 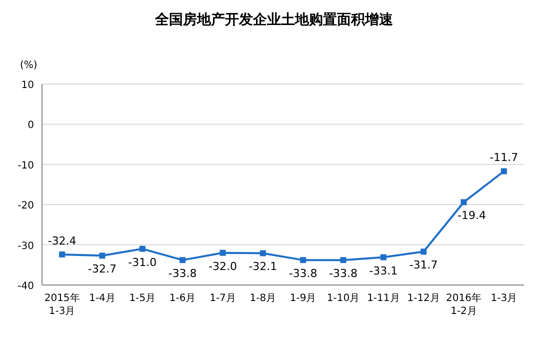 What do you see at coordinates (31, 126) in the screenshot?
I see `y-tick-label: 0` at bounding box center [31, 126].